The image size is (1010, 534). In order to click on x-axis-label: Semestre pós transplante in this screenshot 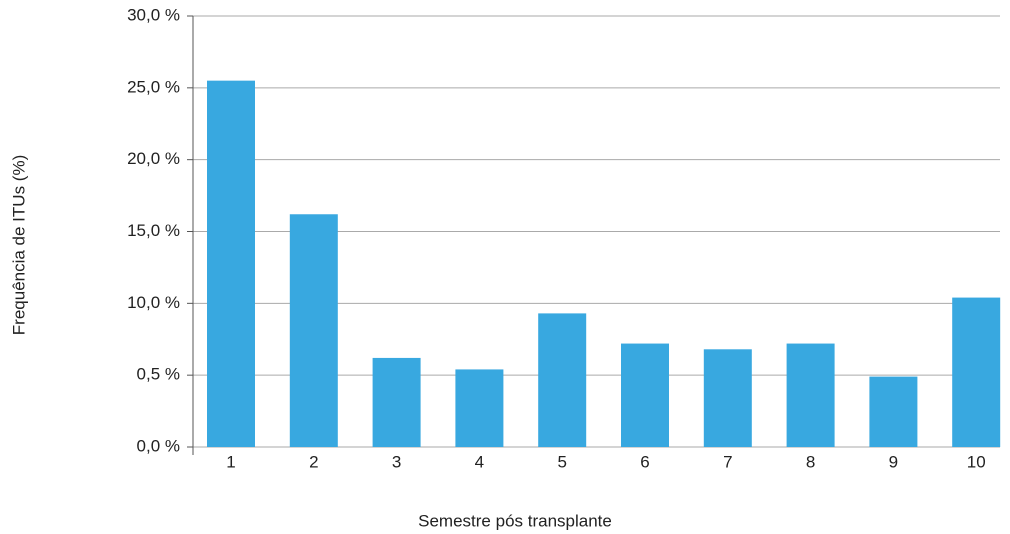, I will do `click(515, 520)`.